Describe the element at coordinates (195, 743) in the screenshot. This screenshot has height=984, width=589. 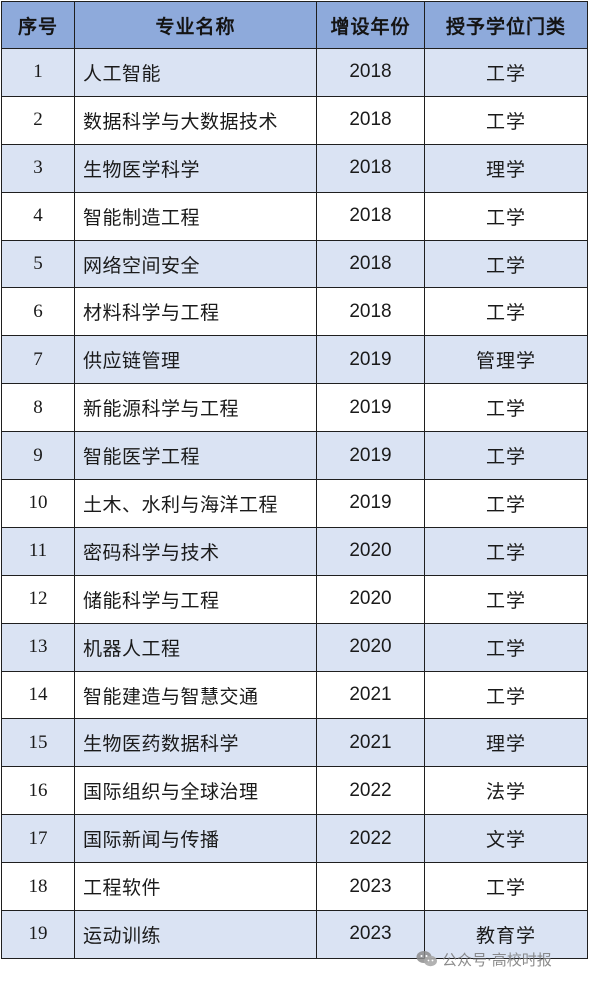
I see `cell-major-name: 生物医药数据科学` at that location.